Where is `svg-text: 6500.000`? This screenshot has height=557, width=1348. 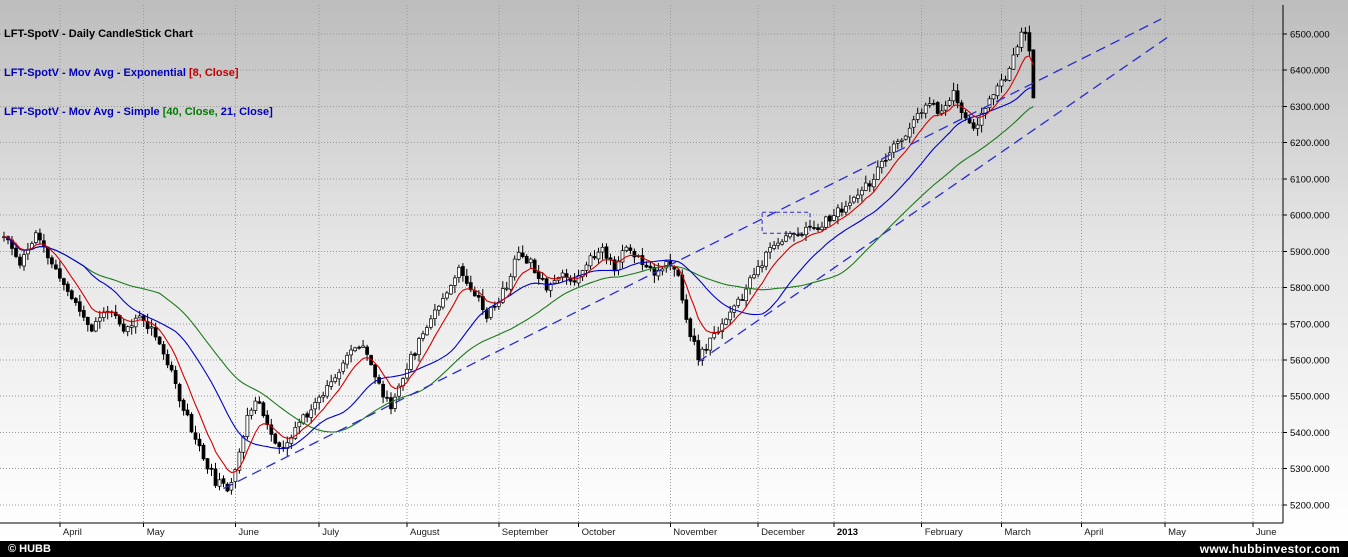 svg-text: 6500.000 is located at coordinates (1310, 35).